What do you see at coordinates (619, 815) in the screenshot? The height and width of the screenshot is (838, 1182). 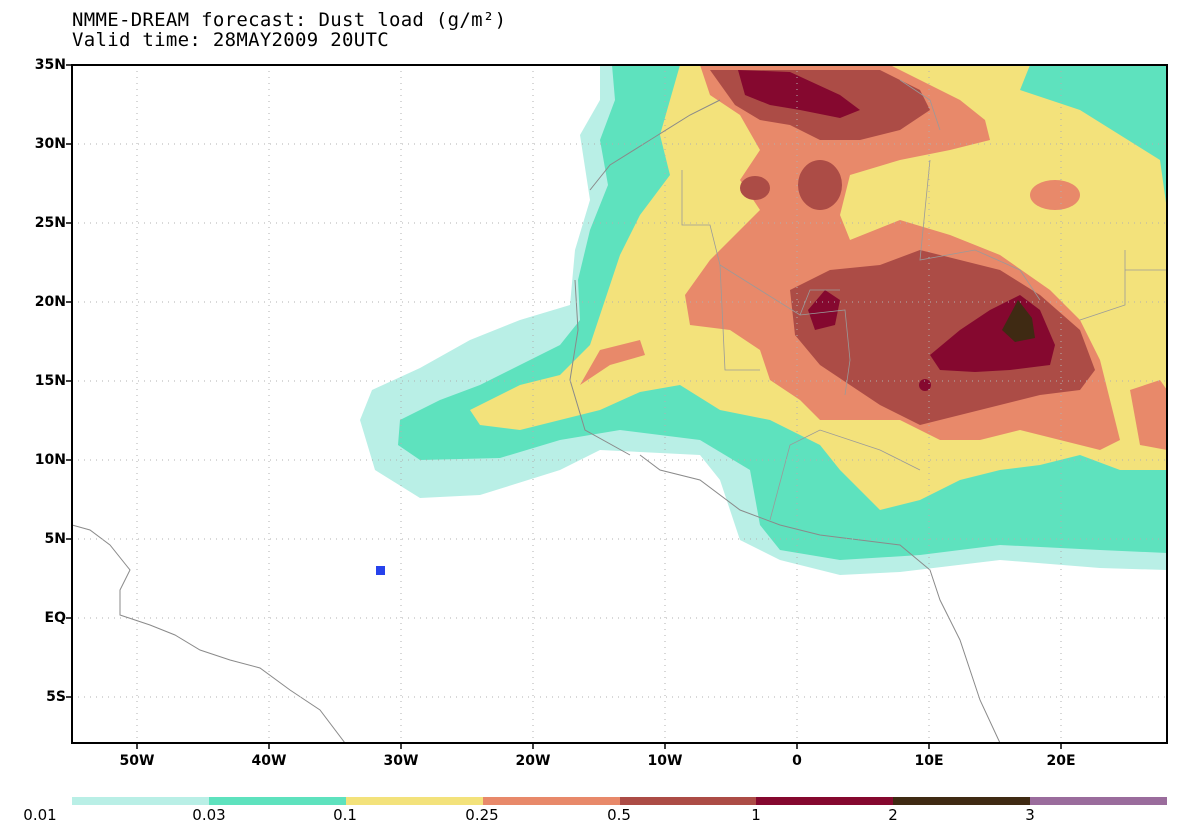 I see `colorbar-label: 0.5` at bounding box center [619, 815].